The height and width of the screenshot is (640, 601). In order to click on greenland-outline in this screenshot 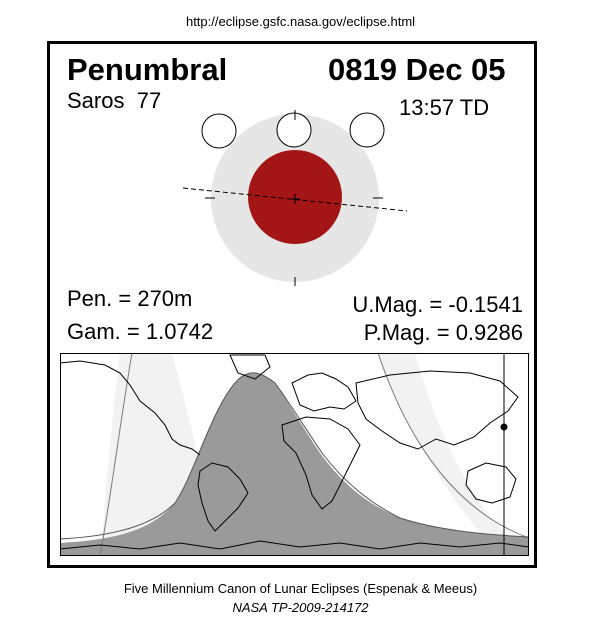, I will do `click(250, 367)`.